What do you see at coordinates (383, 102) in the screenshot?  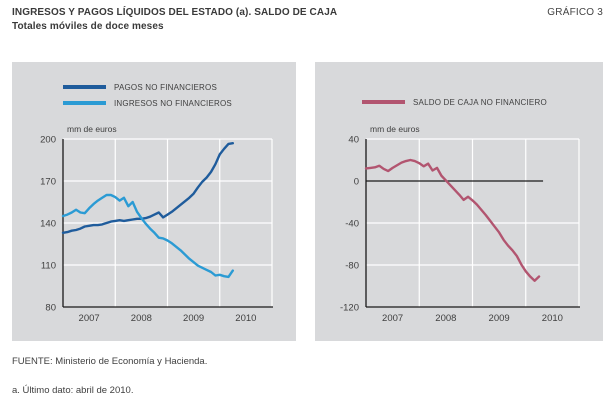 I see `saldo-line-swatch` at bounding box center [383, 102].